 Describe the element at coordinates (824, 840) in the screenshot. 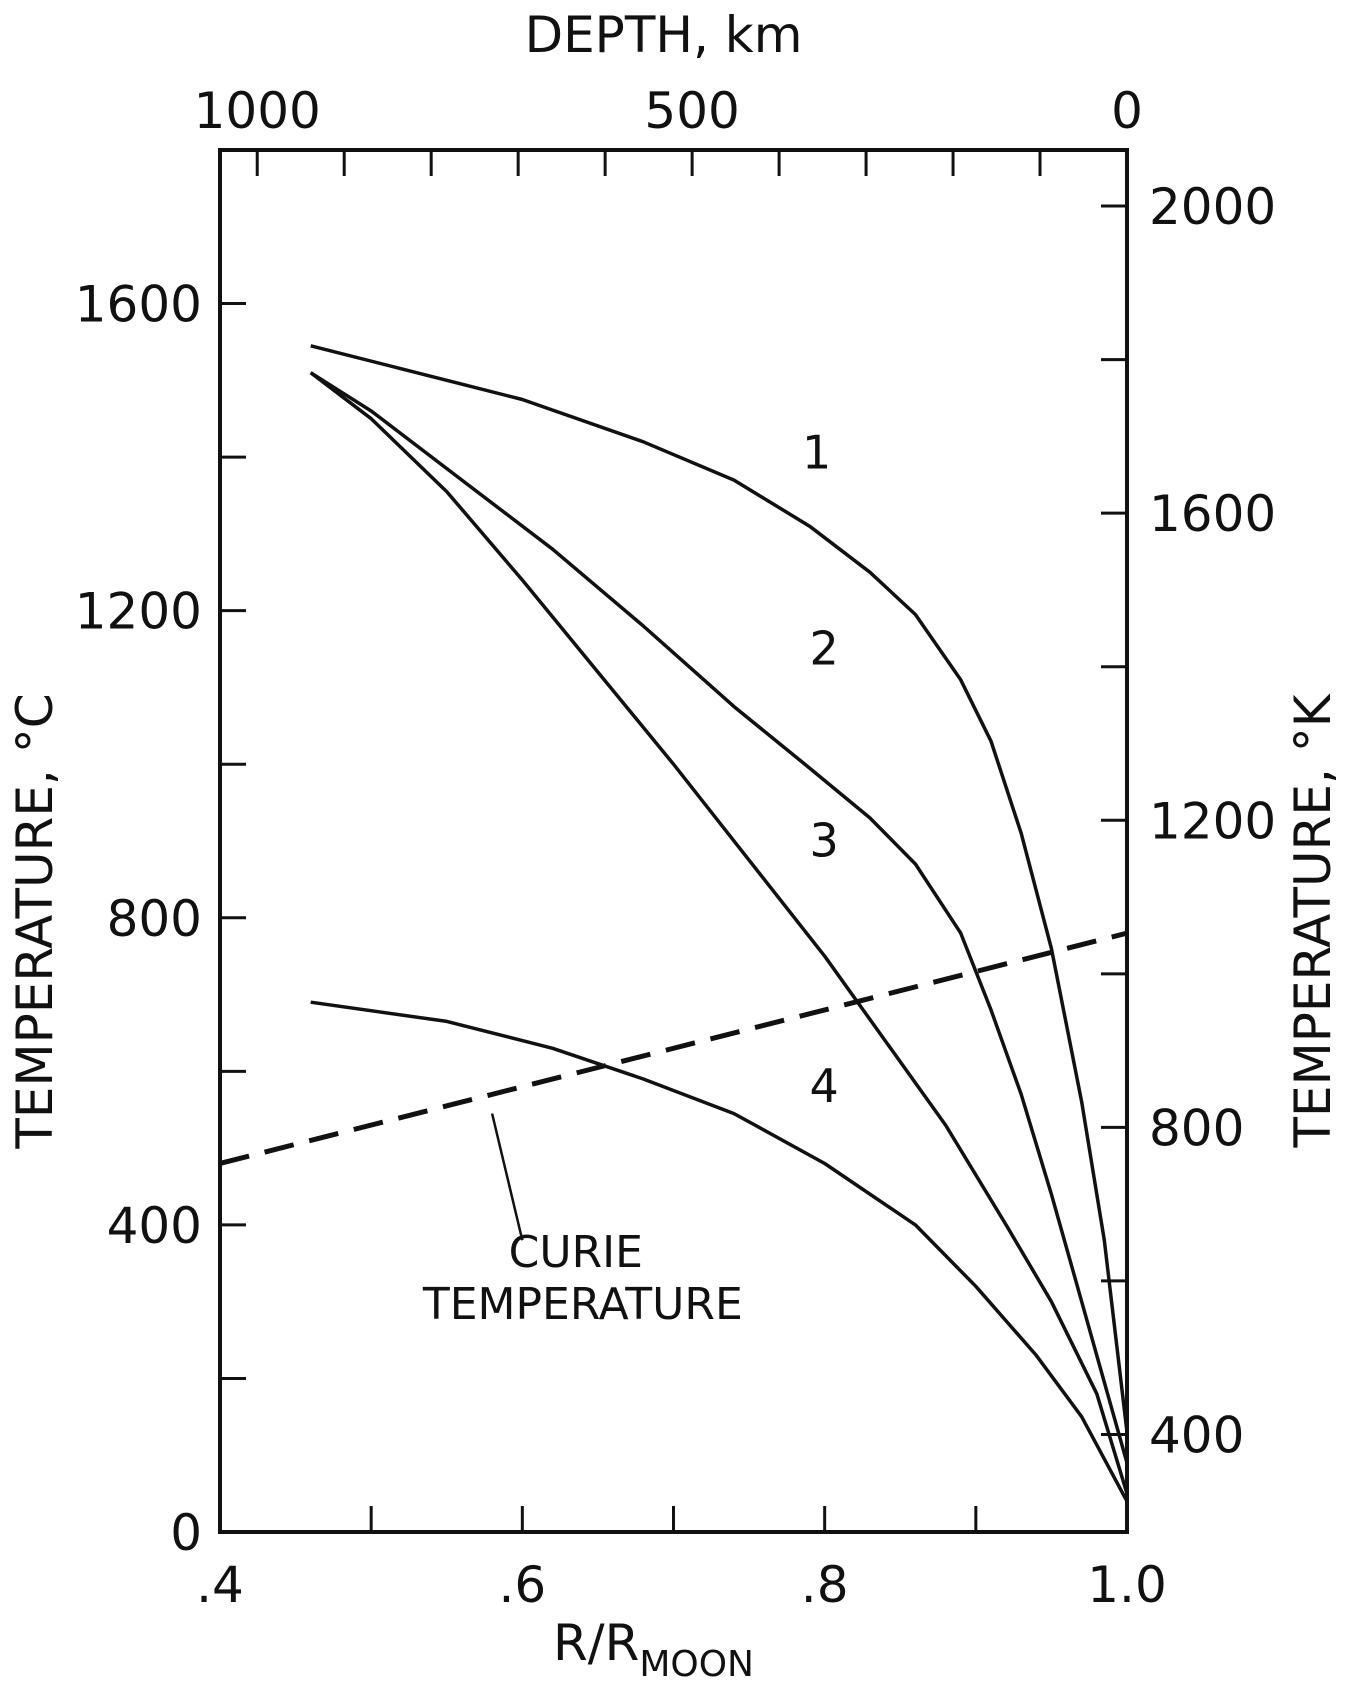

I see `curve-label-3: 3` at that location.